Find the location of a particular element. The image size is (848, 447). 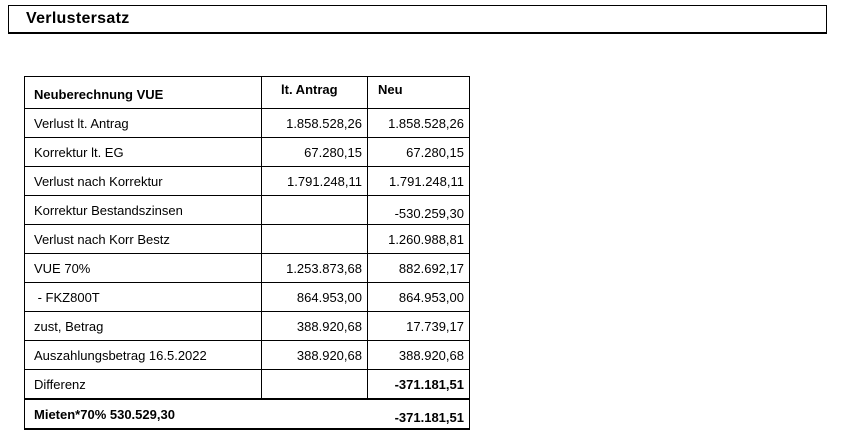

document-title-box: Verlustersatz is located at coordinates (417, 19).